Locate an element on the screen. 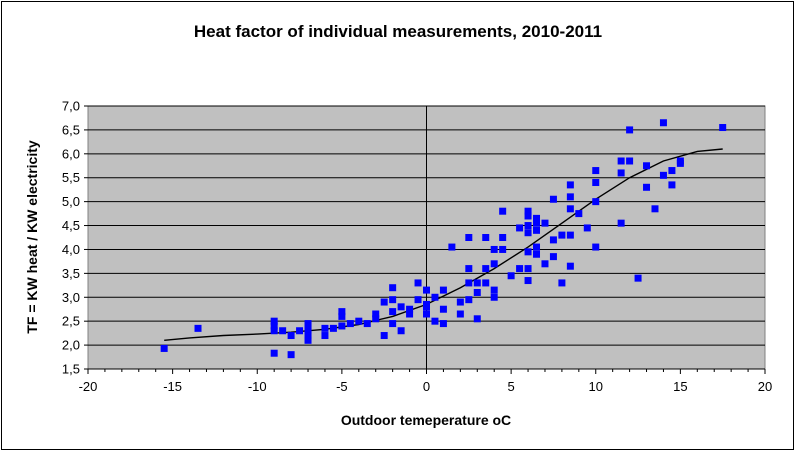  y-tick-label: 3,5 is located at coordinates (71, 273).